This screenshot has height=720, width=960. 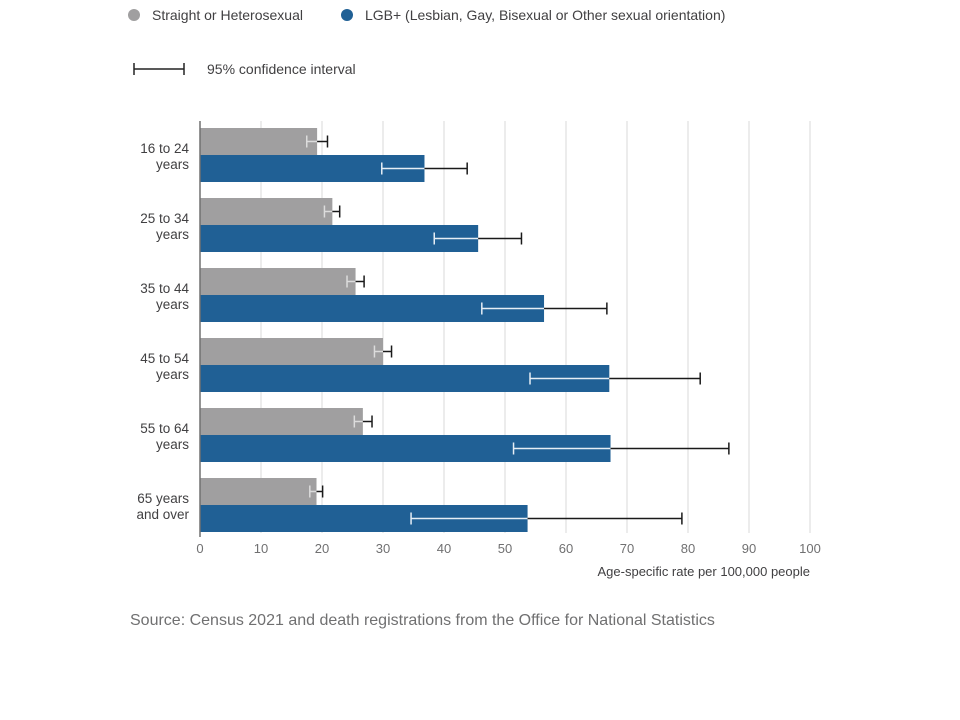 What do you see at coordinates (339, 238) in the screenshot?
I see `bar-lgb` at bounding box center [339, 238].